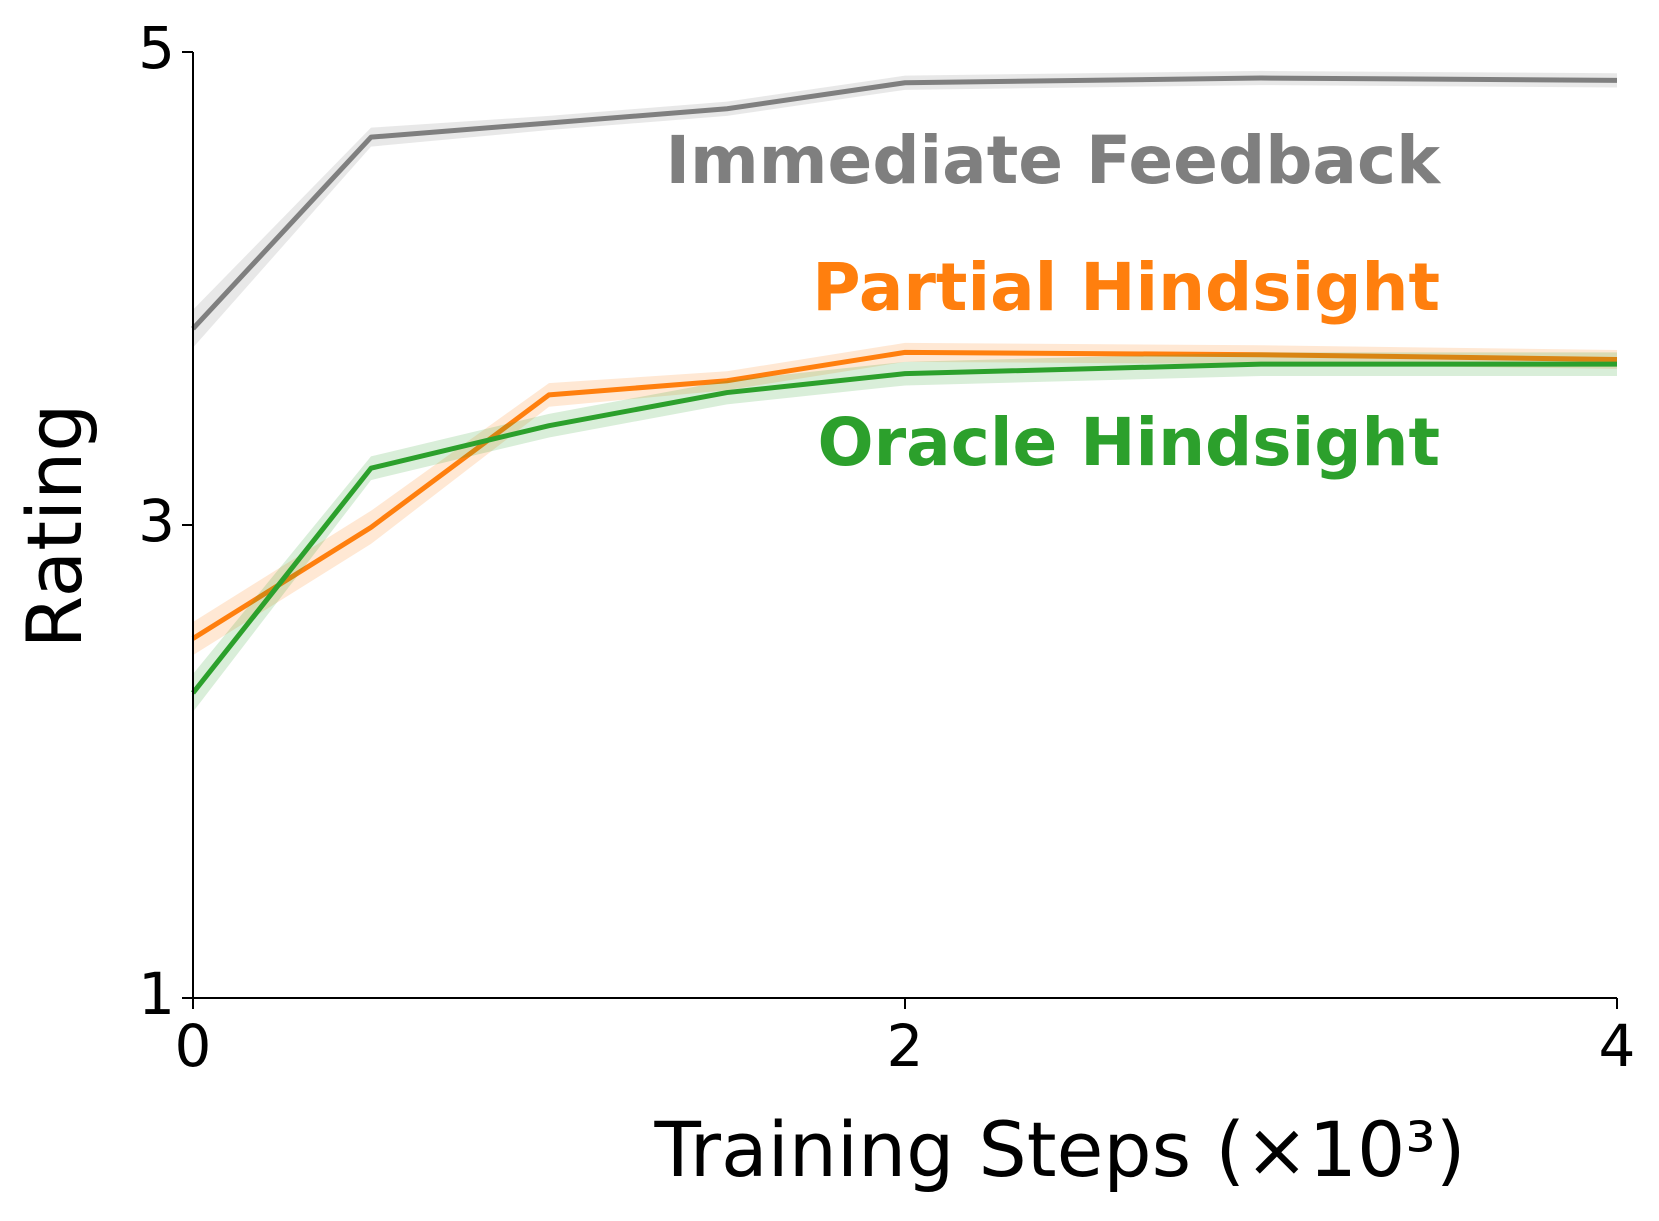 The height and width of the screenshot is (1221, 1659). What do you see at coordinates (1060, 1149) in the screenshot?
I see `x-axis-label: Training Steps (×10³)` at bounding box center [1060, 1149].